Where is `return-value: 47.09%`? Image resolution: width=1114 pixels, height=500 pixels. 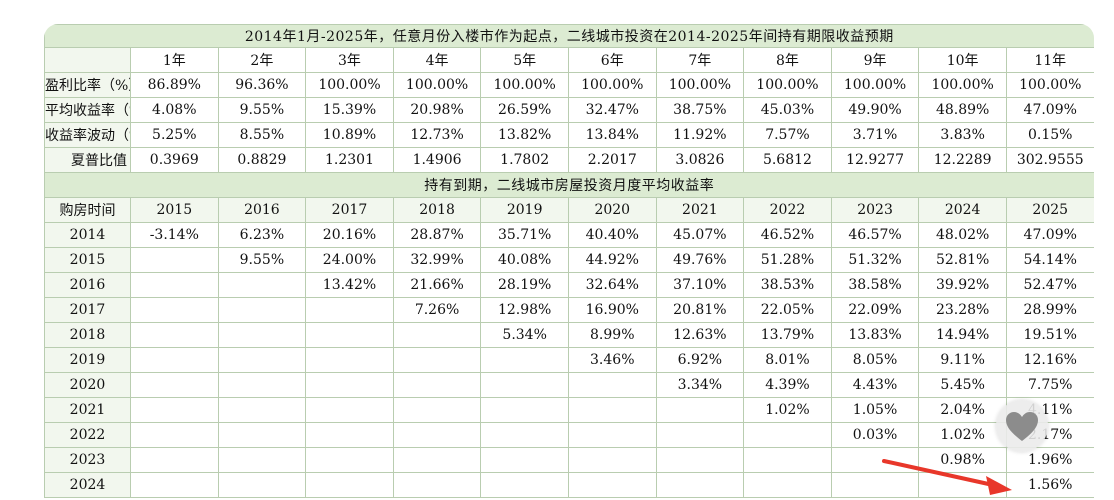
return-value: 47.09% is located at coordinates (1049, 235).